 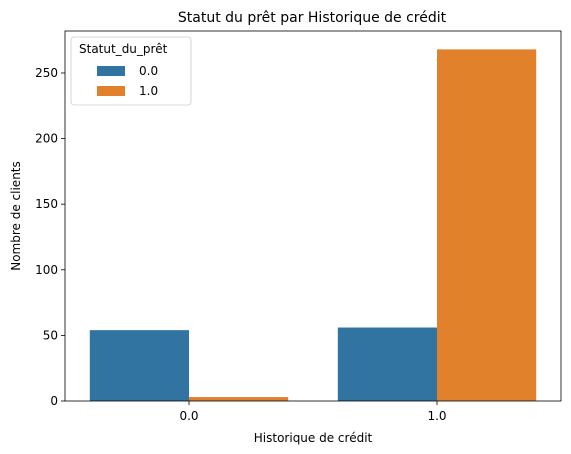 What do you see at coordinates (239, 399) in the screenshot?
I see `bar-cat0.0-series1.0` at bounding box center [239, 399].